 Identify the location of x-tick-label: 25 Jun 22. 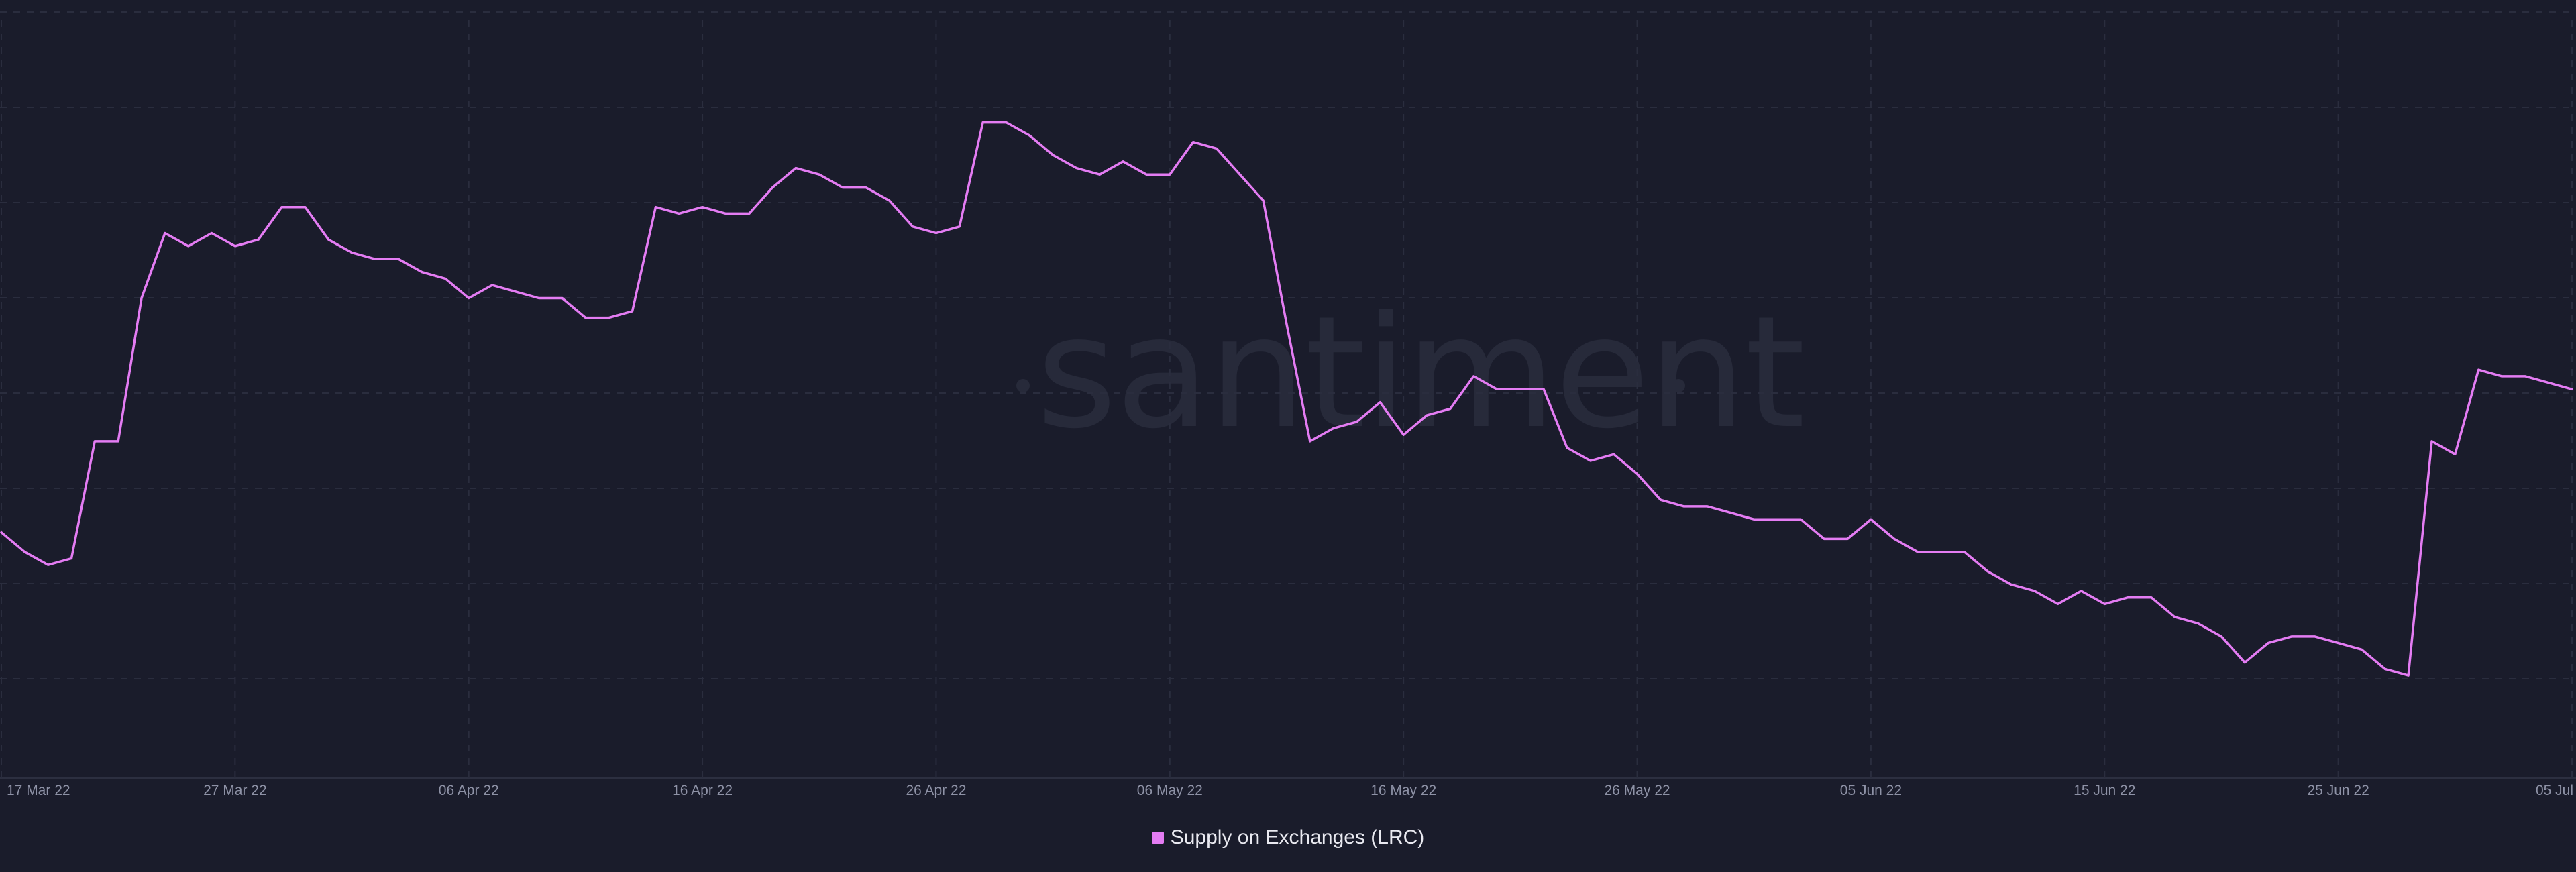
(2338, 790).